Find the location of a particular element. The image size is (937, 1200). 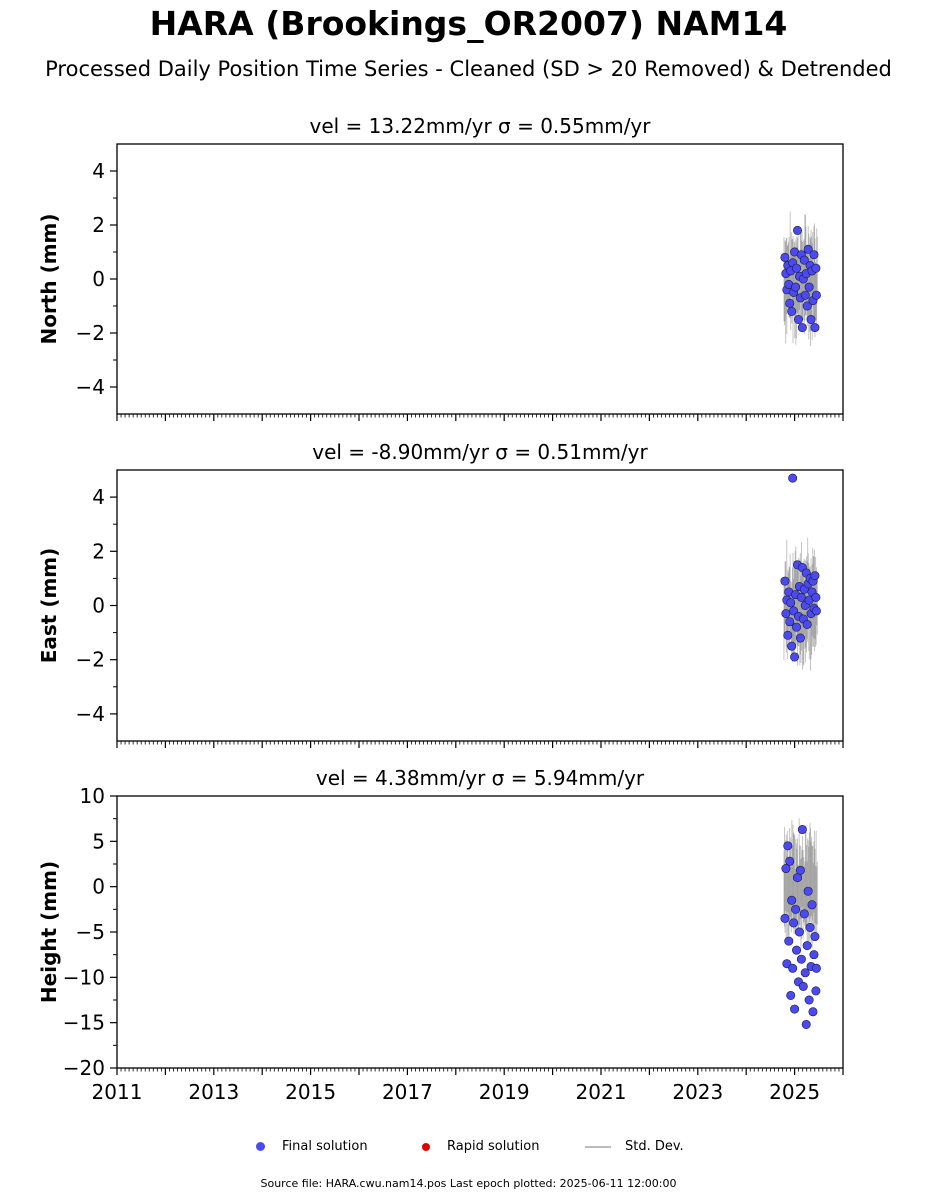

legend: Final solution Rapid solution Std. Dev. is located at coordinates (480, 1147).